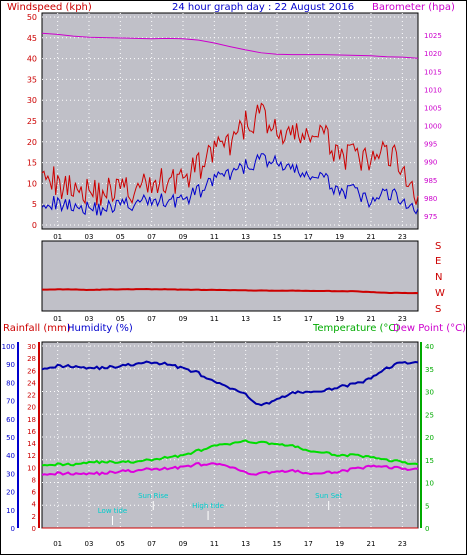 Image resolution: width=467 pixels, height=556 pixels. Describe the element at coordinates (32, 59) in the screenshot. I see `windspeed-tick-label: 40` at that location.